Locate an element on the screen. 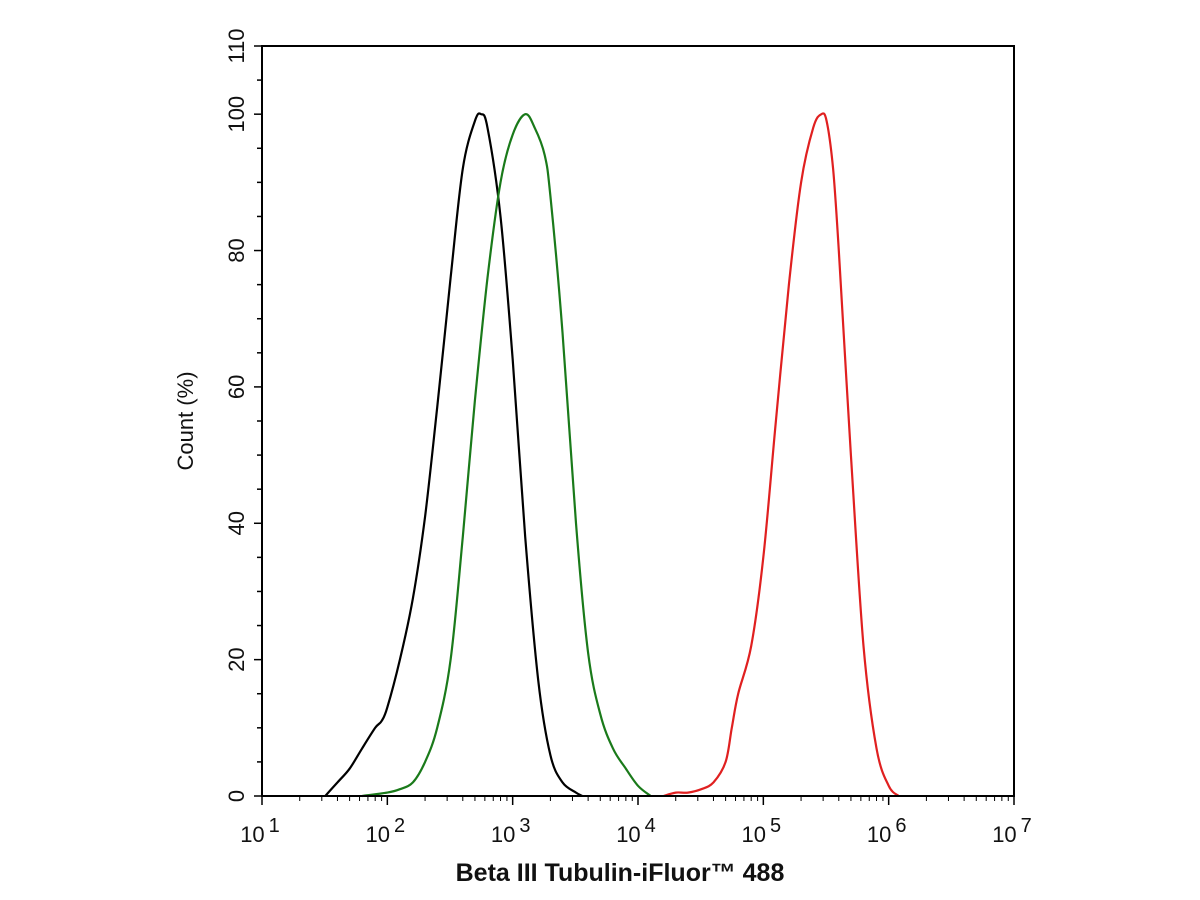 This screenshot has width=1200, height=900. x-tick-label: 10 3 is located at coordinates (511, 831).